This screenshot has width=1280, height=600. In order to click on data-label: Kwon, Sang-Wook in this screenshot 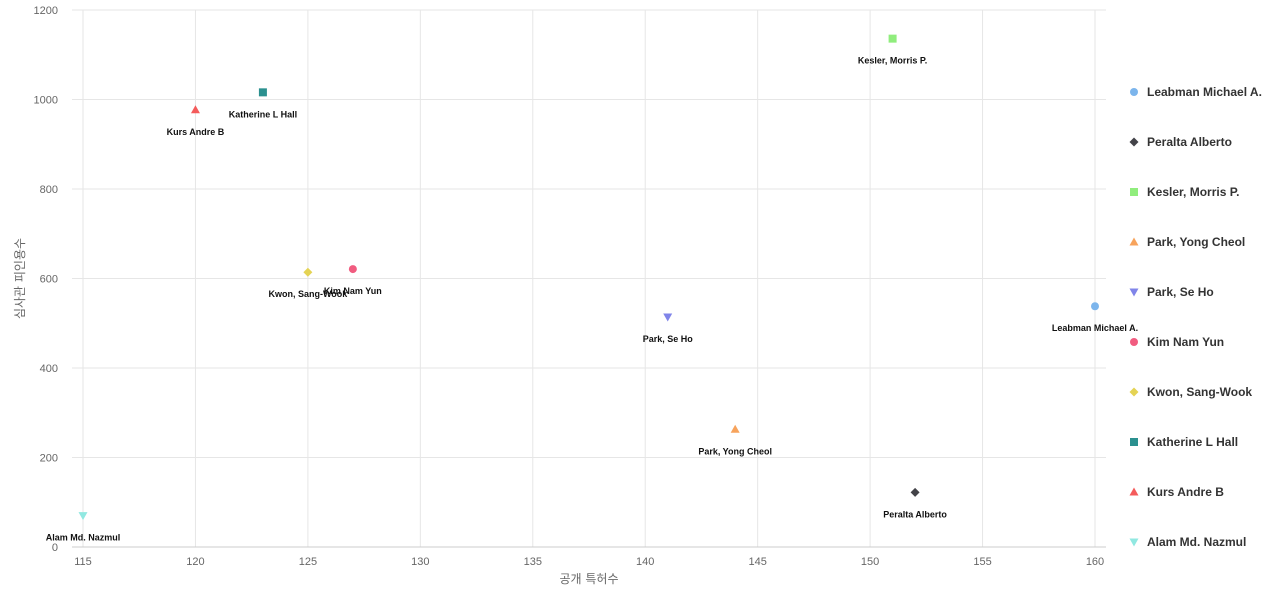, I will do `click(308, 294)`.